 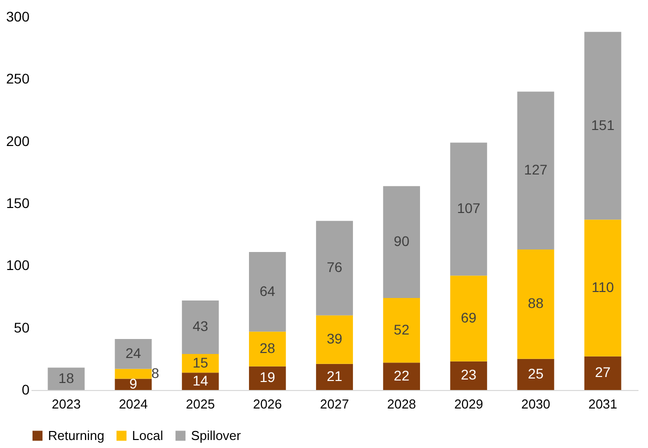 I want to click on data-label: 69, so click(x=468, y=318).